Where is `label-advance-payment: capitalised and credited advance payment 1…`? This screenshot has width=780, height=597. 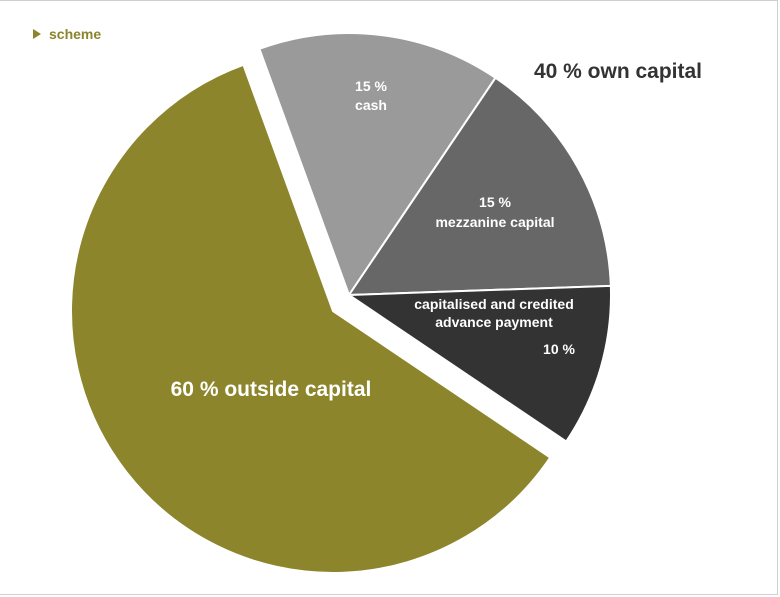
label-advance-payment: capitalised and credited advance payment 1… is located at coordinates (494, 326).